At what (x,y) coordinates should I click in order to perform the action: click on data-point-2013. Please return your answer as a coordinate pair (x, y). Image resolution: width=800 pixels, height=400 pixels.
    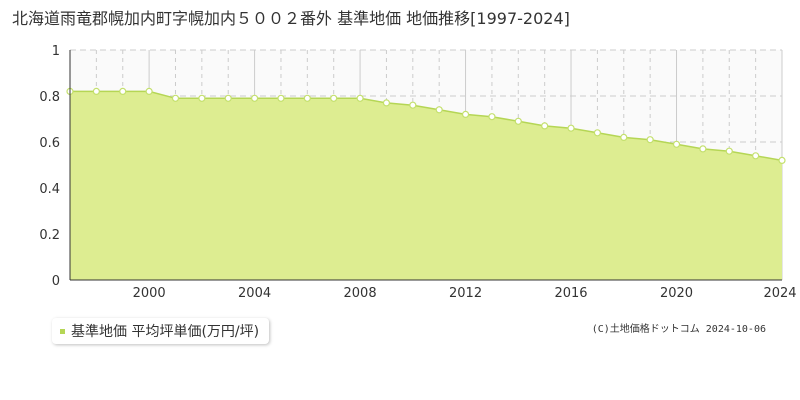
    Looking at the image, I should click on (492, 117).